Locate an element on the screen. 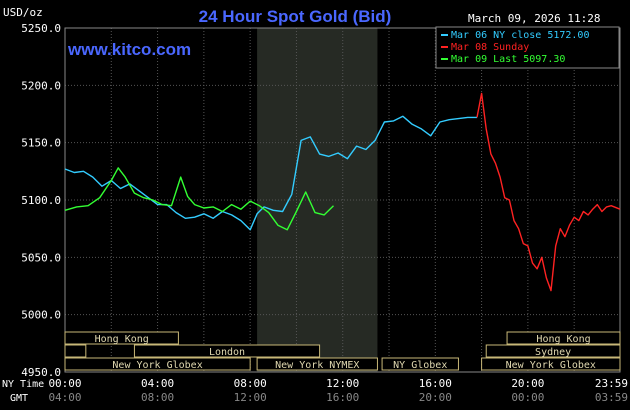  y-tick-label: 5150.0 is located at coordinates (41, 143).